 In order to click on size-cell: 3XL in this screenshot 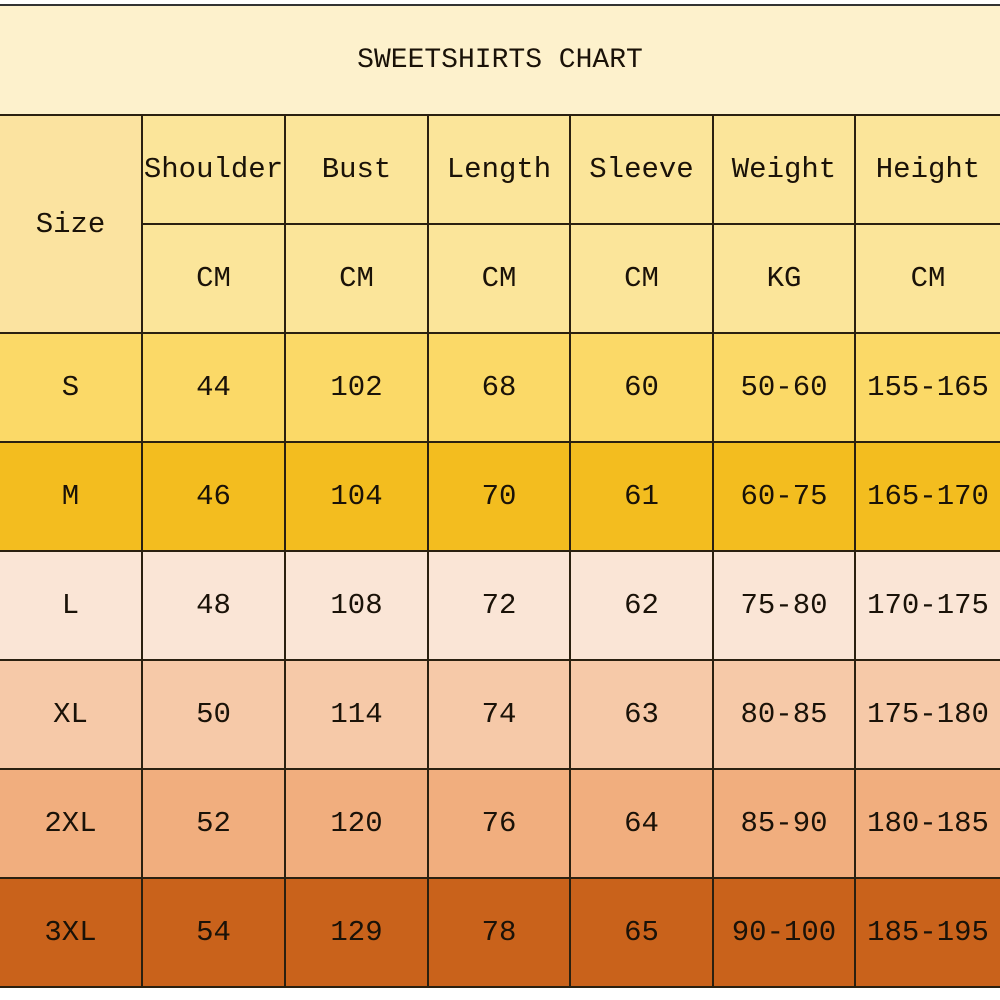, I will do `click(71, 932)`.